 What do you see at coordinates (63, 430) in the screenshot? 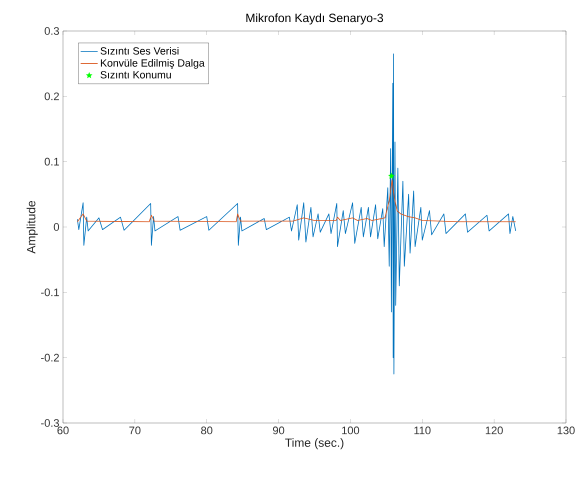
I see `x-tick-label: 60` at bounding box center [63, 430].